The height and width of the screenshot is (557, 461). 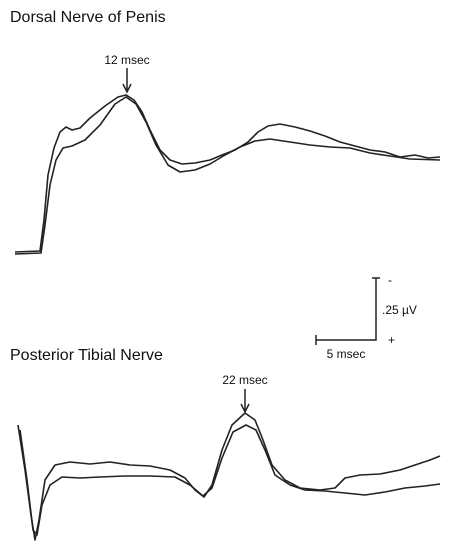 What do you see at coordinates (244, 380) in the screenshot?
I see `annotation: 22 msec` at bounding box center [244, 380].